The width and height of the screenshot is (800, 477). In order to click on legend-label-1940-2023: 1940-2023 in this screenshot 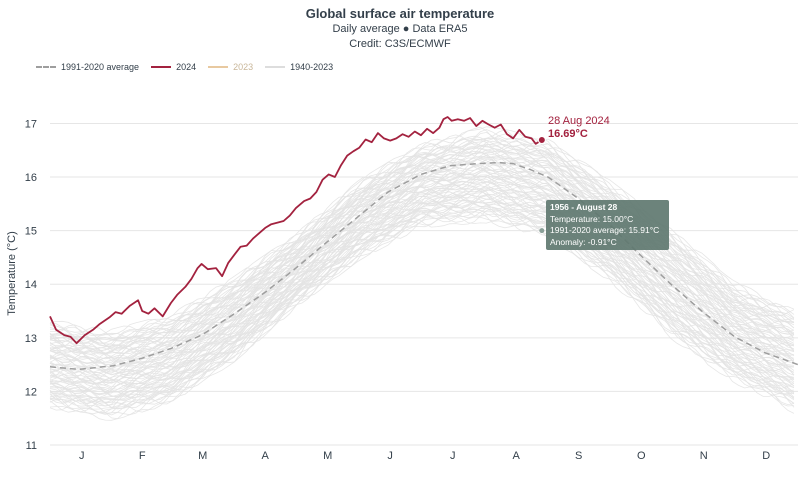, I will do `click(312, 67)`.